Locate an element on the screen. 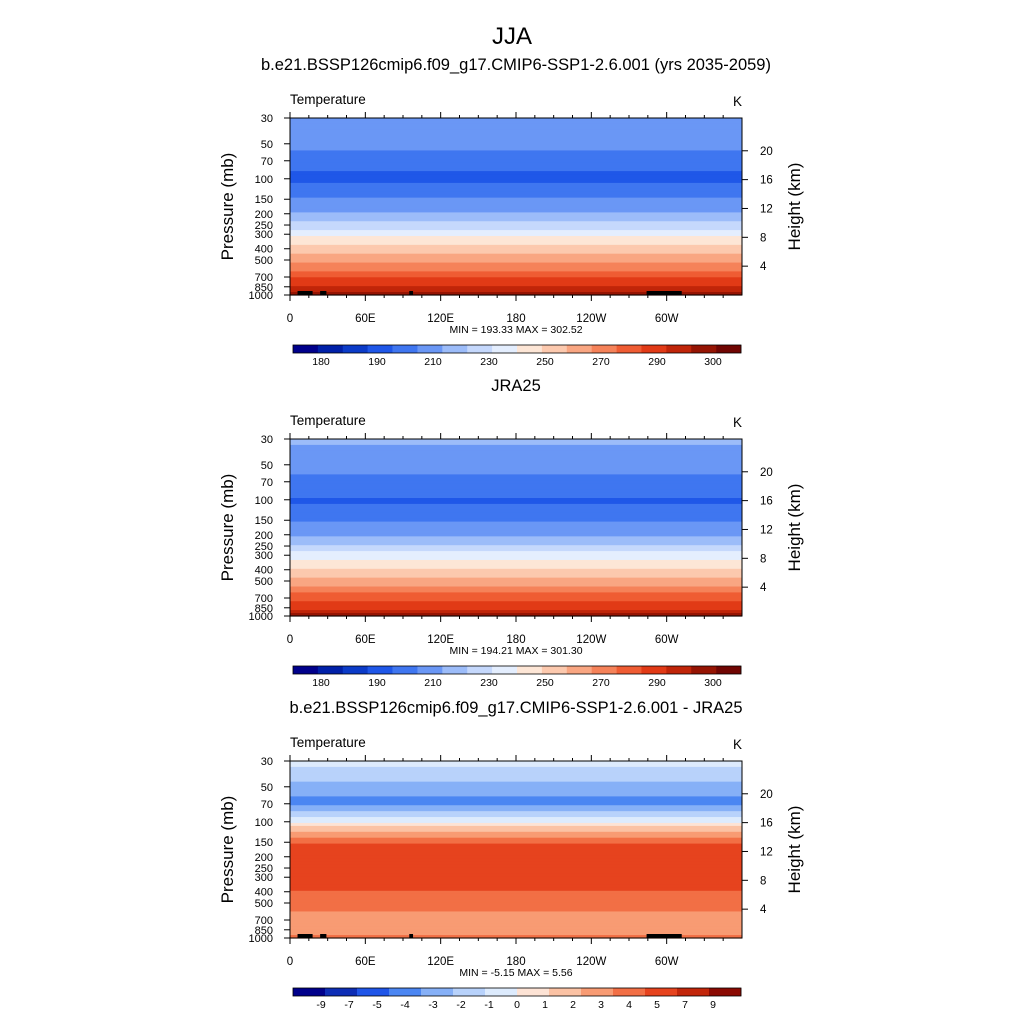 Image resolution: width=1024 pixels, height=1024 pixels. y-tick-label: 50 is located at coordinates (267, 145).